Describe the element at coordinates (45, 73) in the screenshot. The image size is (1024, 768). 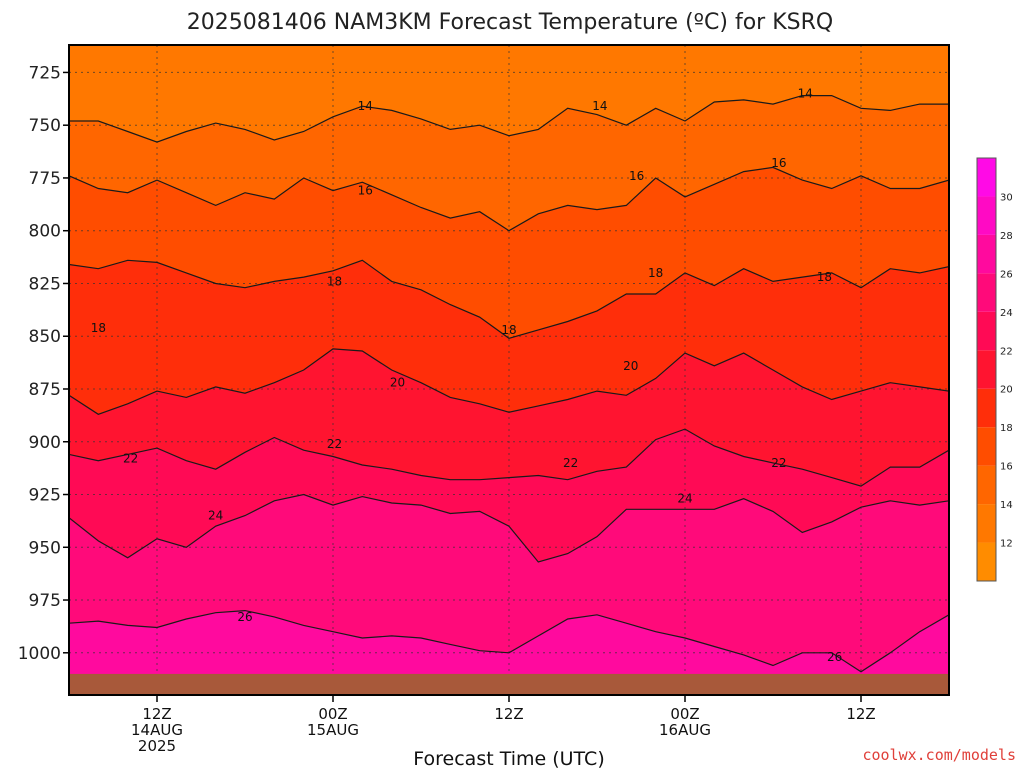
I see `y-tick-label-725: 725` at that location.